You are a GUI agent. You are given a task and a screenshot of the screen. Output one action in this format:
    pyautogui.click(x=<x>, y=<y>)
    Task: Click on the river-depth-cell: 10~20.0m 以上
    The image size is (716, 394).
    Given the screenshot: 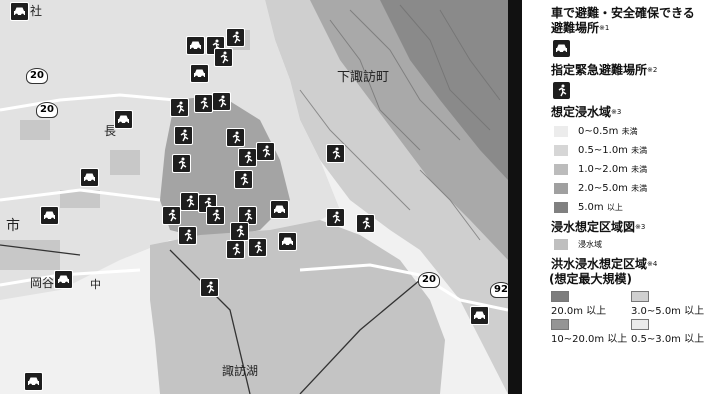 What is the action you would take?
    pyautogui.click(x=589, y=332)
    